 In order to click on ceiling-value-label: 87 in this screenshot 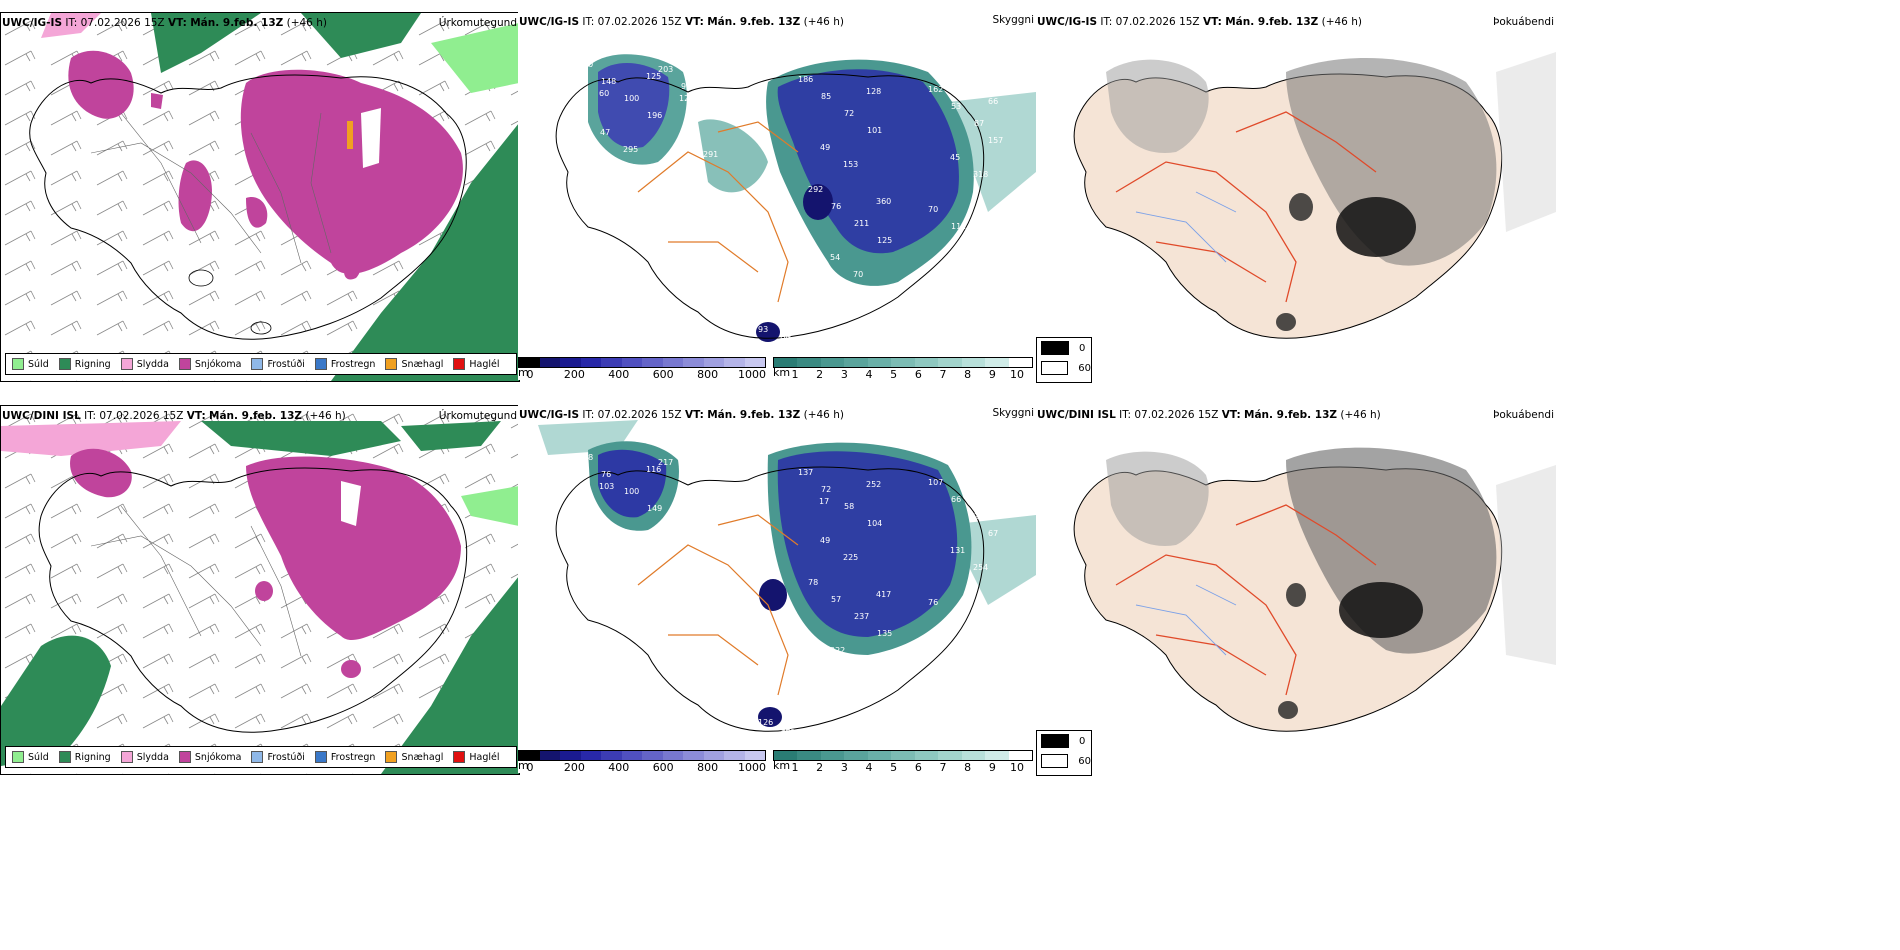, I will do `click(979, 123)`.